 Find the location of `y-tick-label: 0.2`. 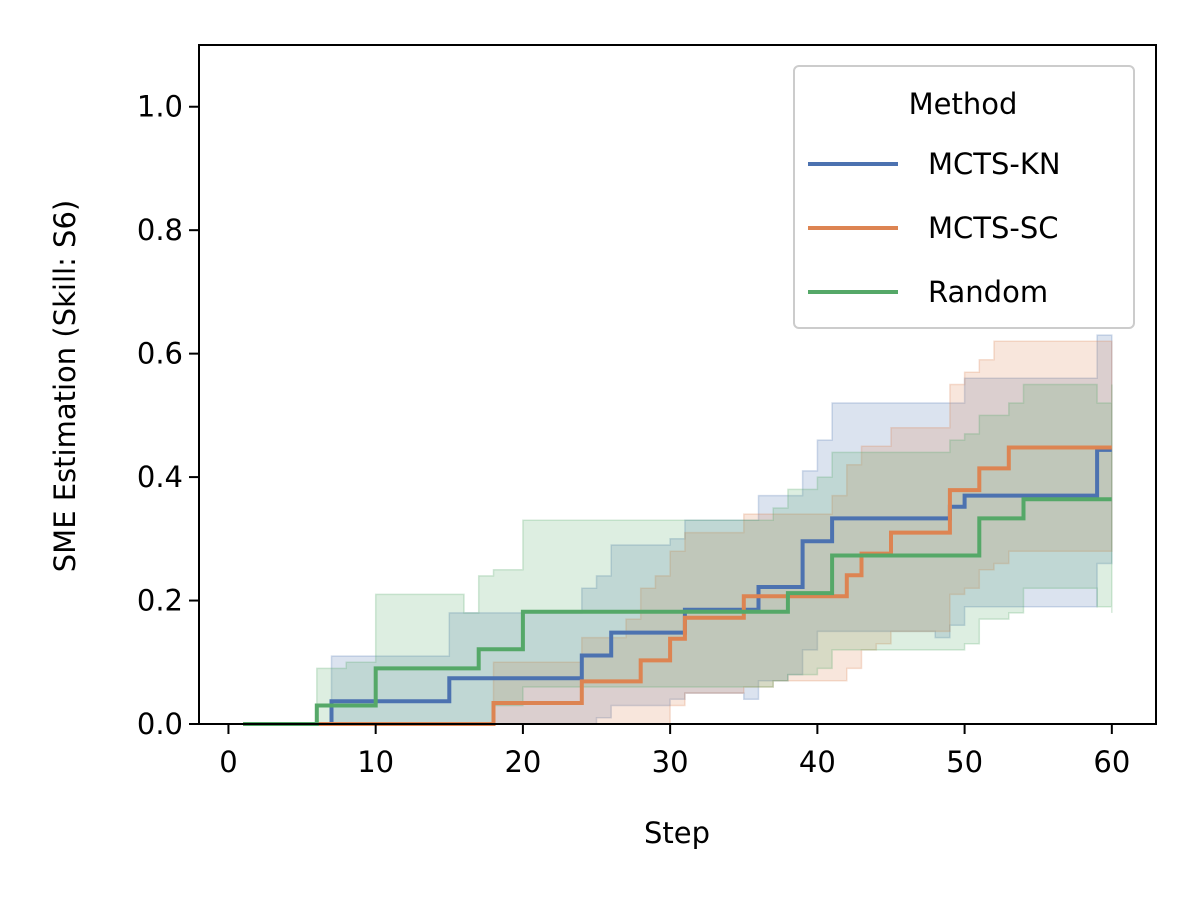

y-tick-label: 0.2 is located at coordinates (160, 601).